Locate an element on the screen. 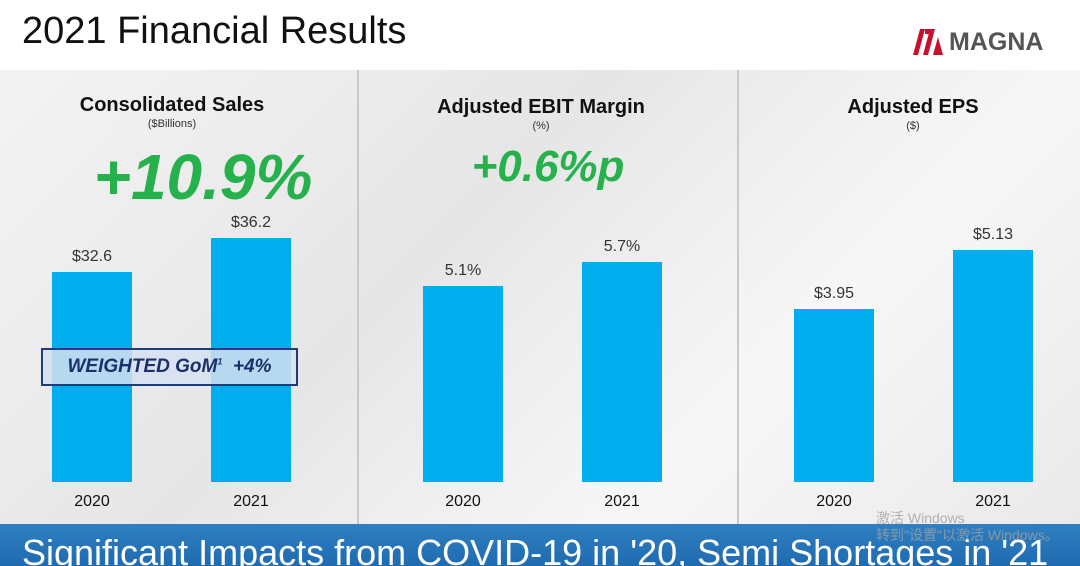 Image resolution: width=1080 pixels, height=566 pixels. data-label: 5.7% is located at coordinates (622, 246).